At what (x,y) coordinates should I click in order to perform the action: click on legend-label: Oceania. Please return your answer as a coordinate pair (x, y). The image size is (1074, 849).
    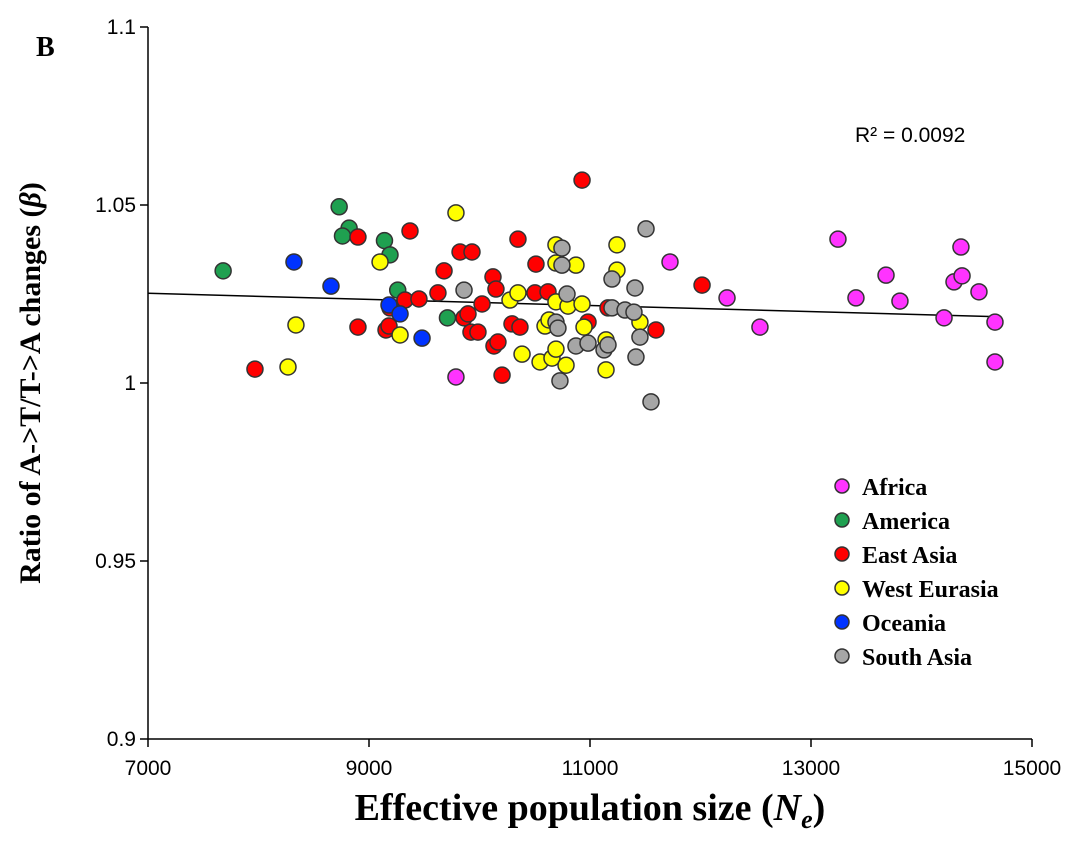
    Looking at the image, I should click on (904, 624).